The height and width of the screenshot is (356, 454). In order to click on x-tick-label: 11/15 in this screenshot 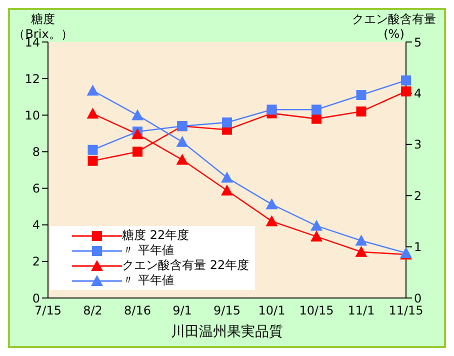, I will do `click(406, 311)`.